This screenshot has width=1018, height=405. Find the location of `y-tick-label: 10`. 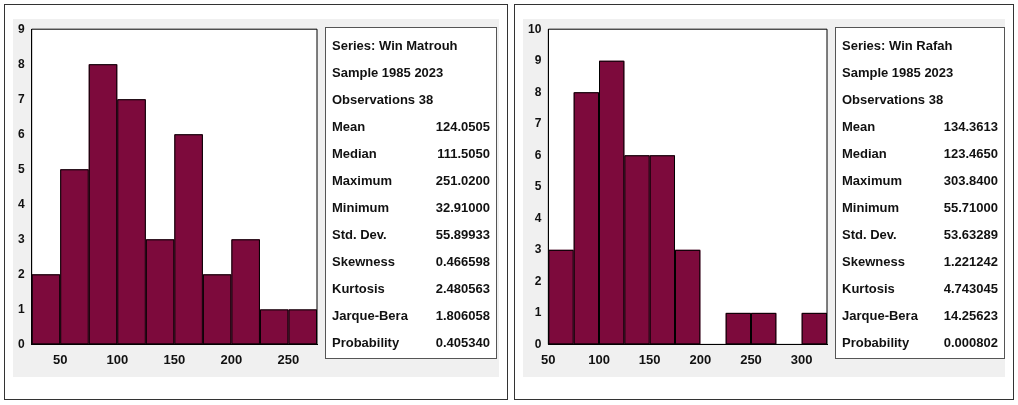

y-tick-label: 10 is located at coordinates (534, 28).